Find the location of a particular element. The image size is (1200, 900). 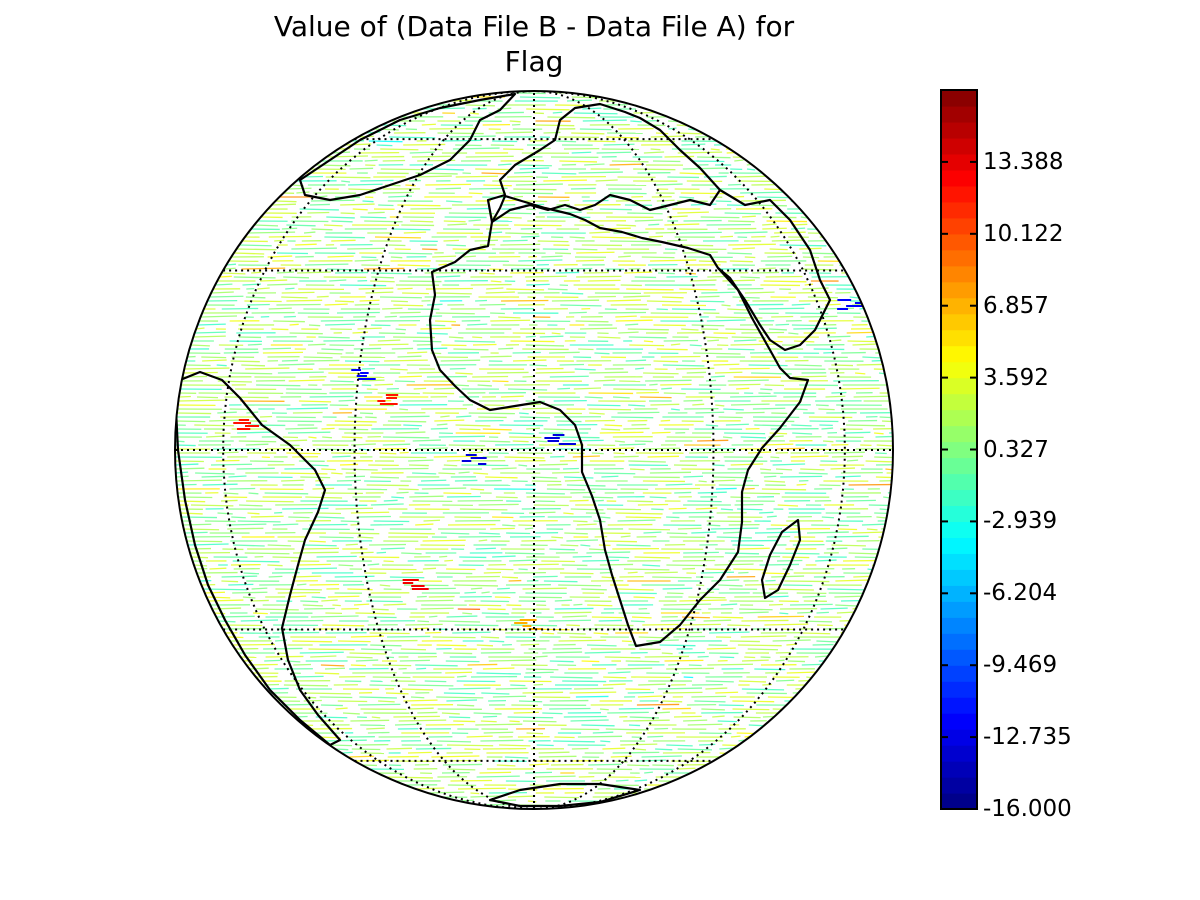

middle-east-coastline is located at coordinates (774, 270).